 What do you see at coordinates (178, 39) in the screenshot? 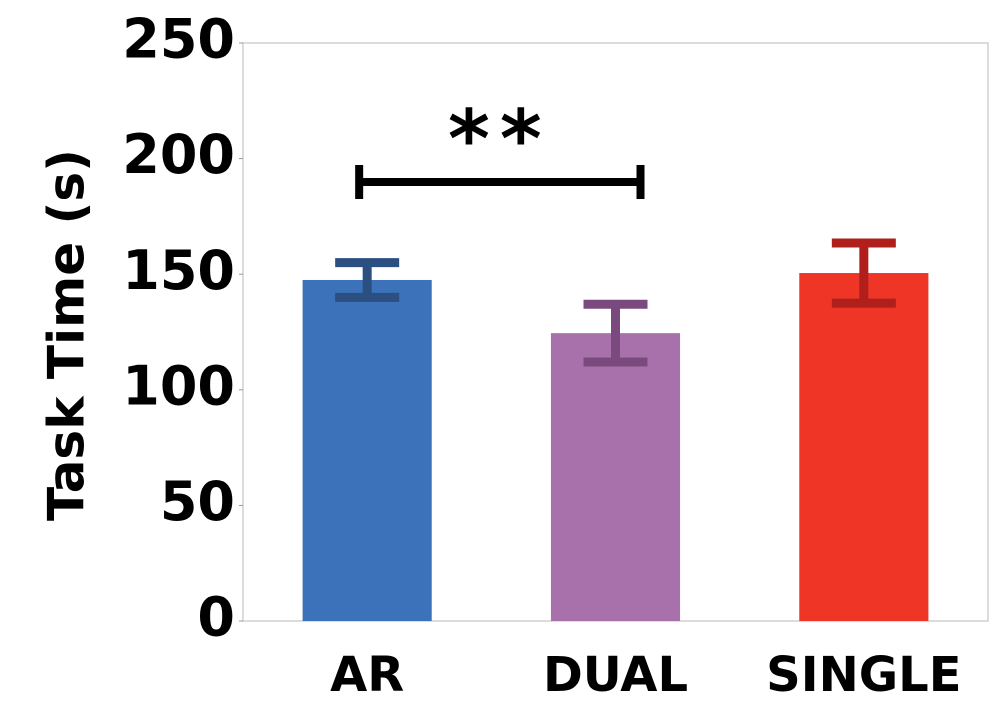
I see `y-tick-label: 250` at bounding box center [178, 39].